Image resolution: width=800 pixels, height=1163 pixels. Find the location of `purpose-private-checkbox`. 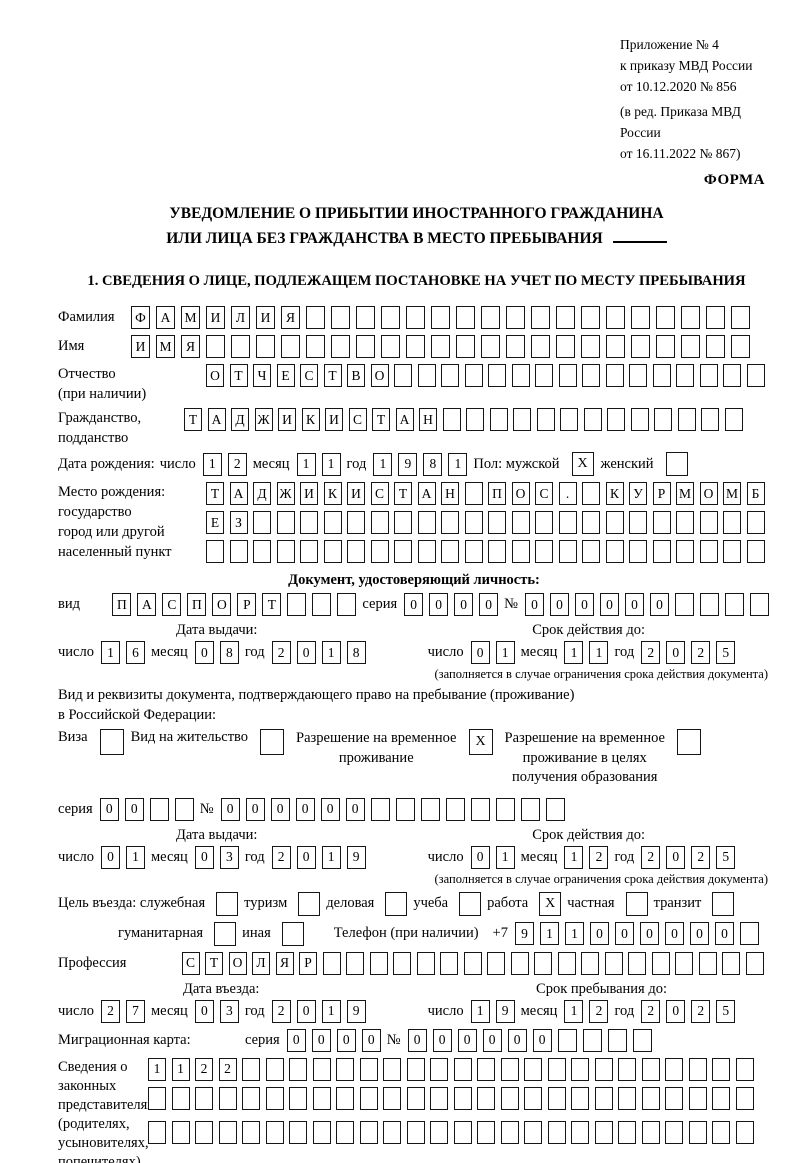

purpose-private-checkbox is located at coordinates (636, 903).